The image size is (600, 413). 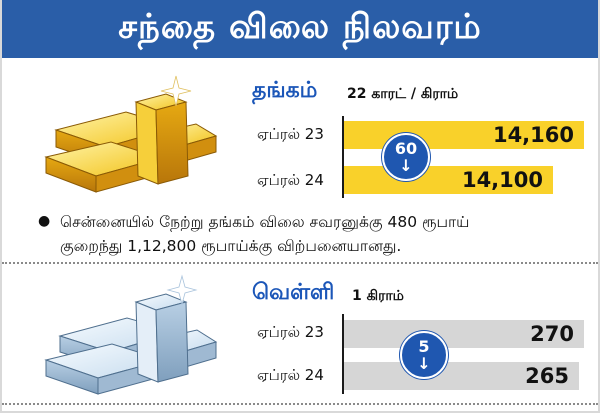 I want to click on gold-date-2: ஏப்ரல் 24, so click(x=290, y=180).